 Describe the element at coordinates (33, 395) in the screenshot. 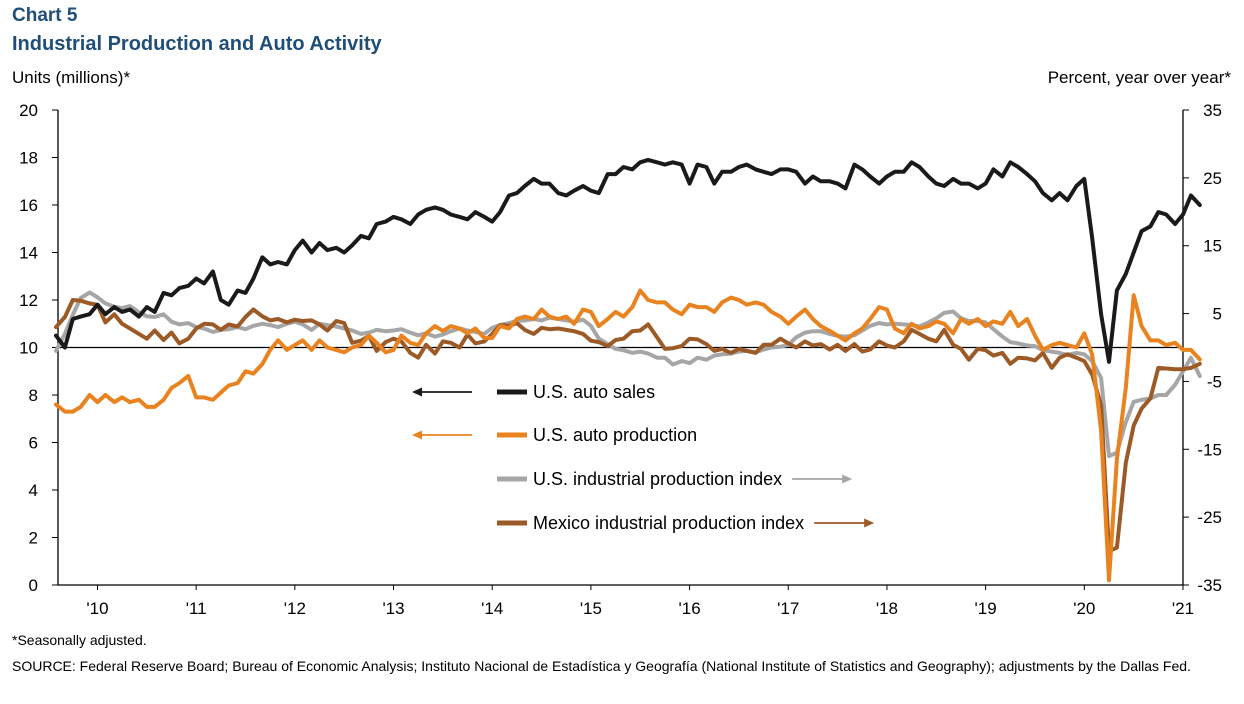

I see `left-y-tick-label: 8` at that location.